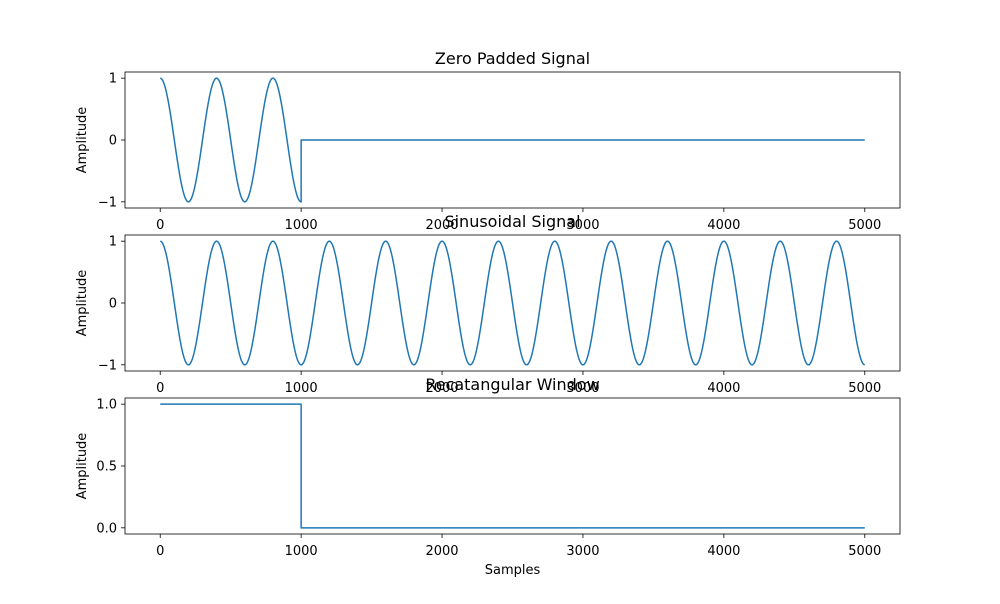  Describe the element at coordinates (512, 384) in the screenshot. I see `chart-title: Recatangular Window` at that location.